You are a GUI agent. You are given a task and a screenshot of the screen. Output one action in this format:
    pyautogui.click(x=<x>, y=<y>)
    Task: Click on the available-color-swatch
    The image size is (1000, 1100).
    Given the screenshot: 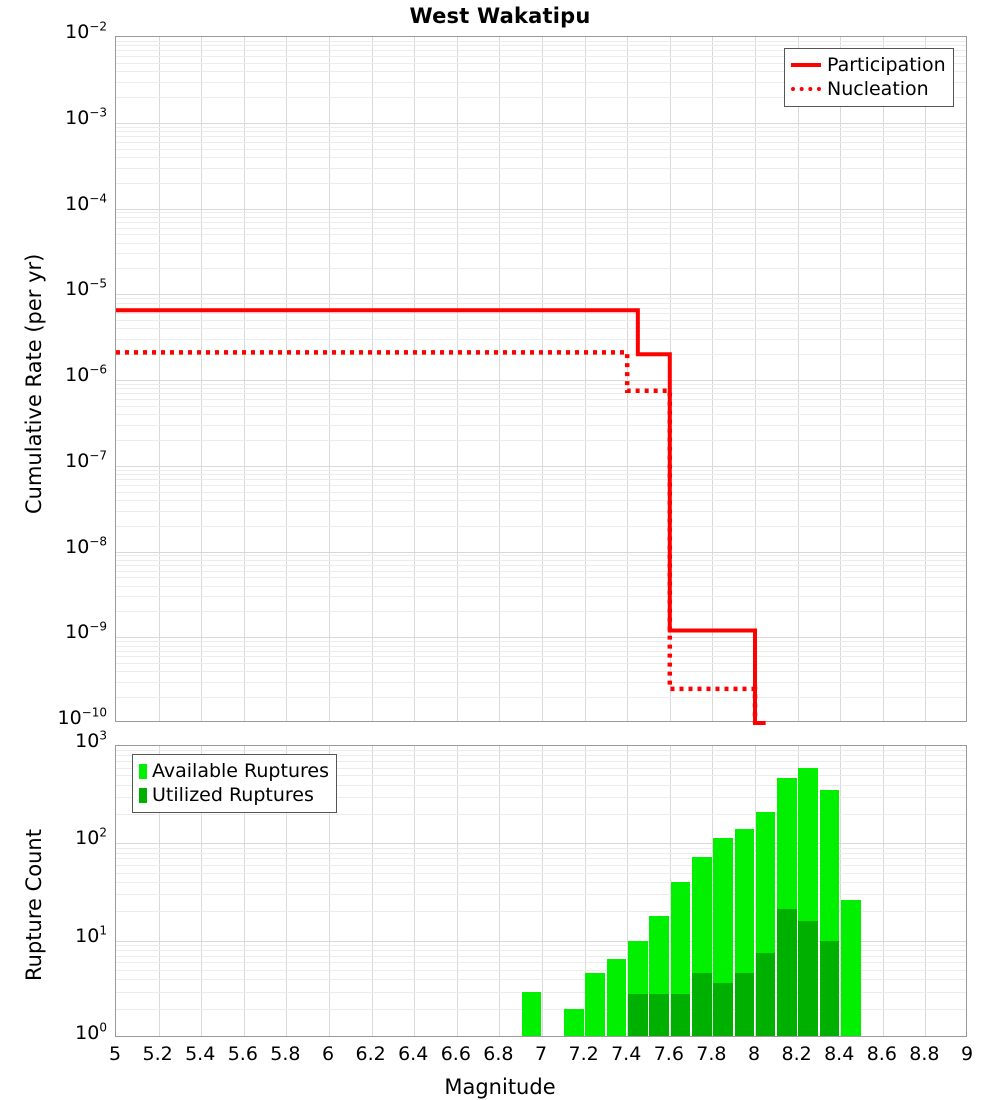 What is the action you would take?
    pyautogui.click(x=143, y=771)
    